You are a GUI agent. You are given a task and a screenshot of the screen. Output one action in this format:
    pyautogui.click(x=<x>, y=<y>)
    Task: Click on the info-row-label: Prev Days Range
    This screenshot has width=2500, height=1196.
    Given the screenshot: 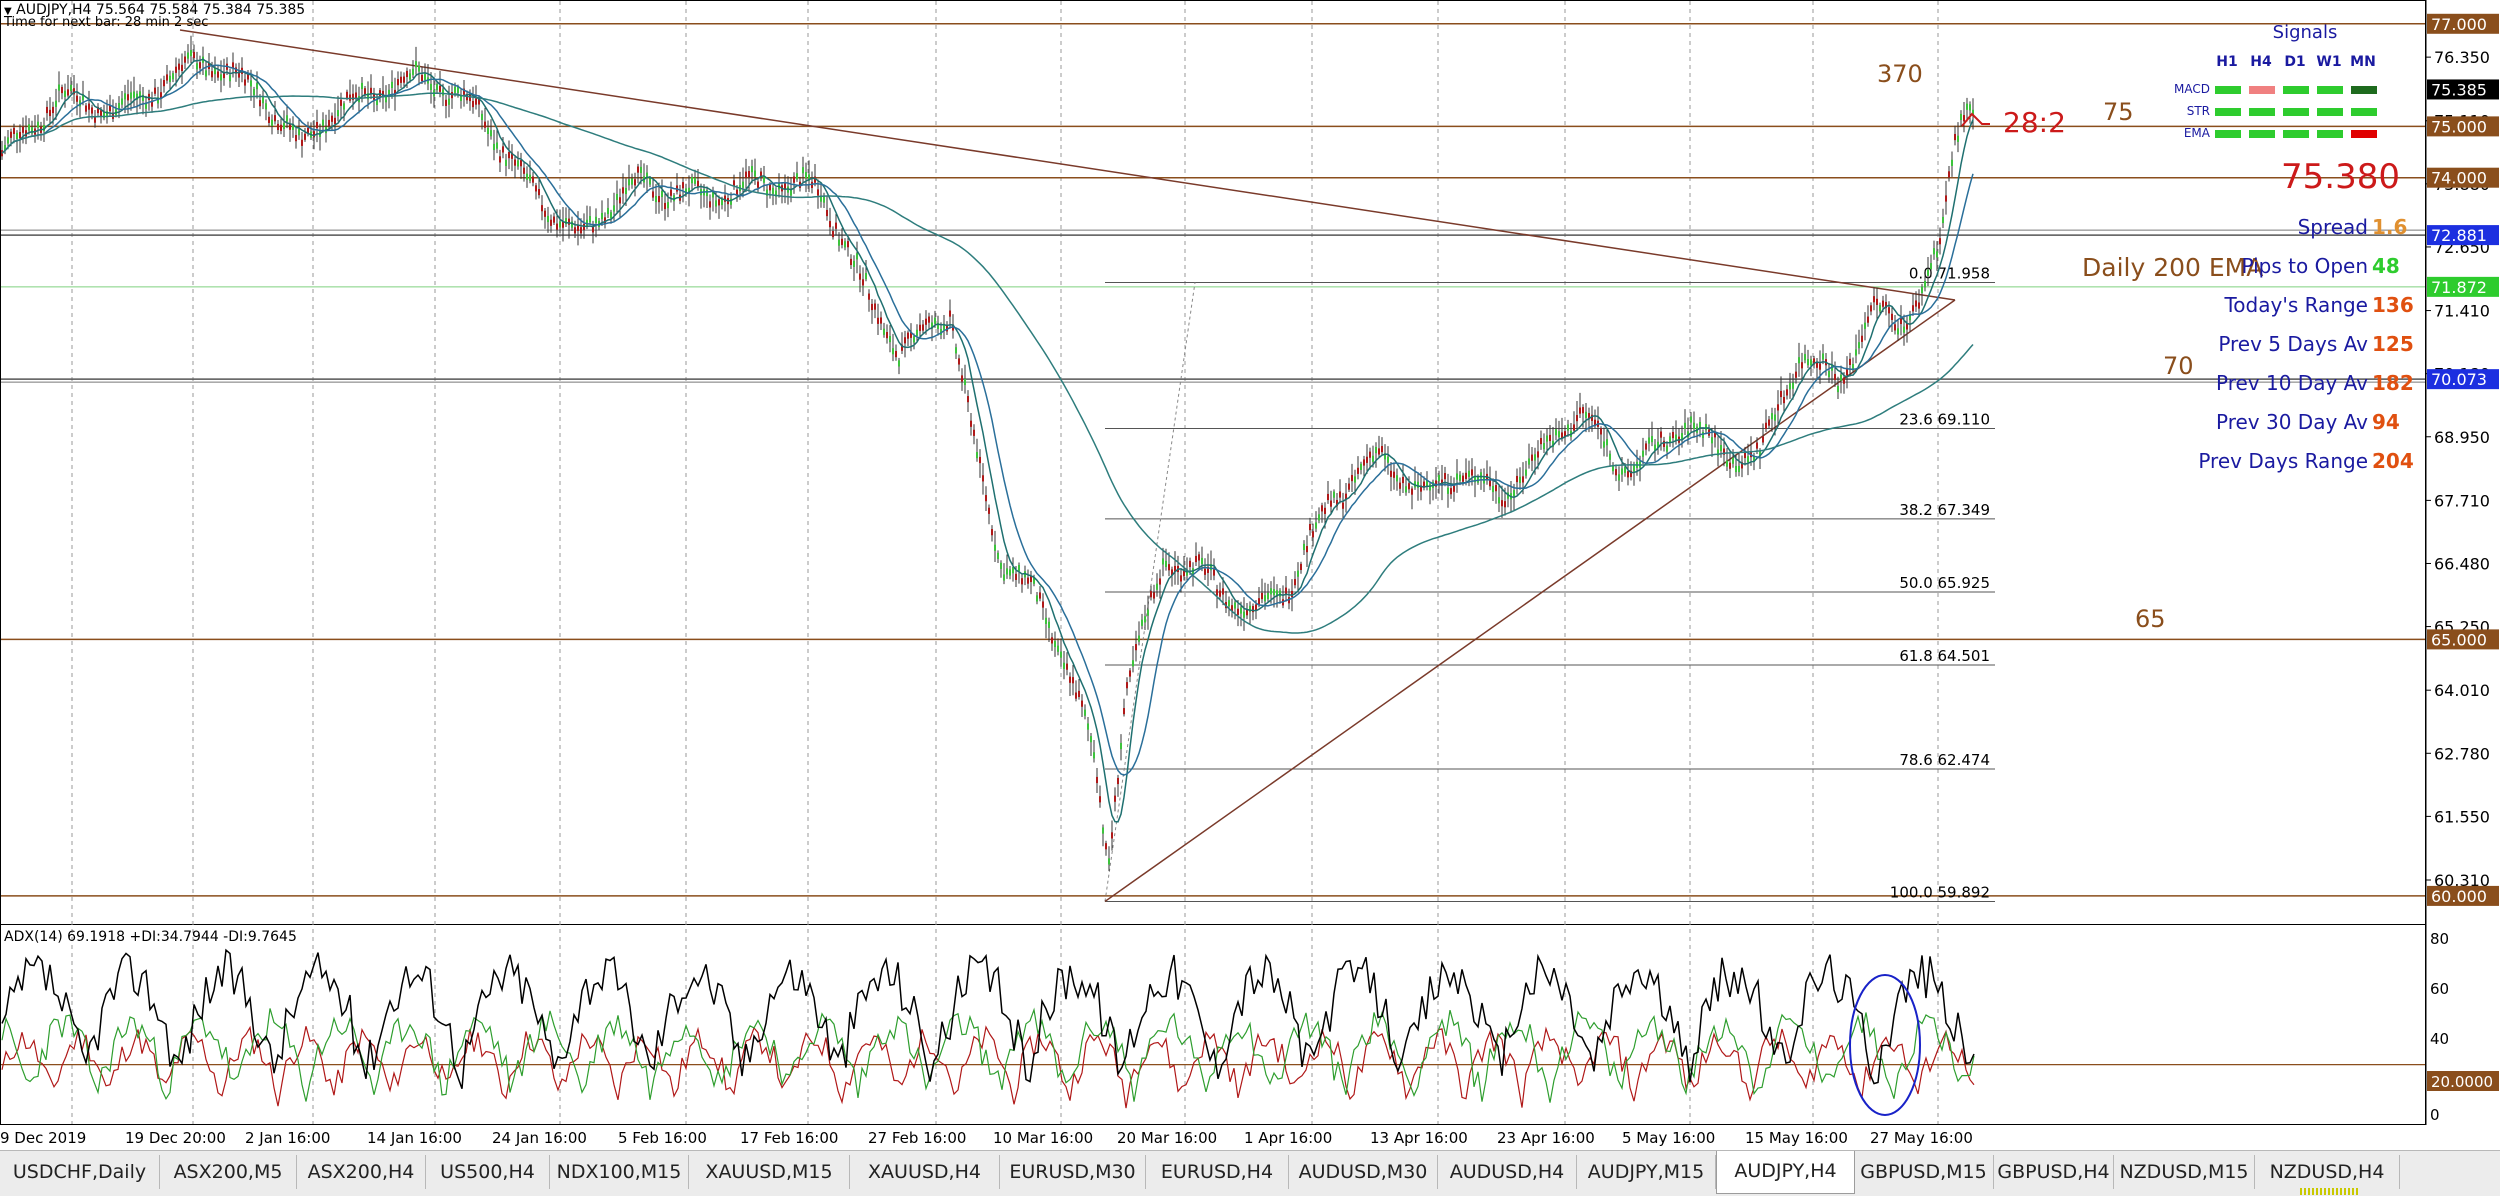 What is the action you would take?
    pyautogui.click(x=2283, y=461)
    